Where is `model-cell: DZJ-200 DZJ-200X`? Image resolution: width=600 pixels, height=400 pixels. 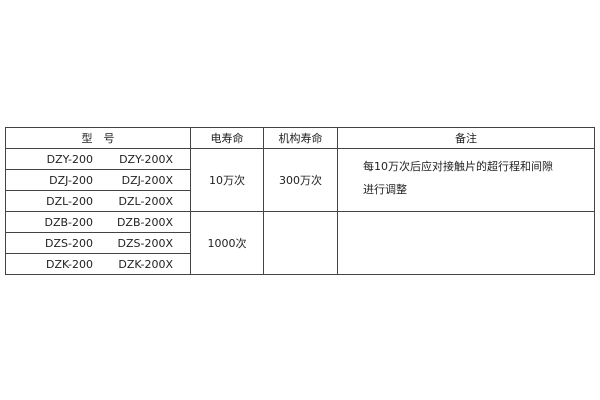 model-cell: DZJ-200 DZJ-200X is located at coordinates (98, 180).